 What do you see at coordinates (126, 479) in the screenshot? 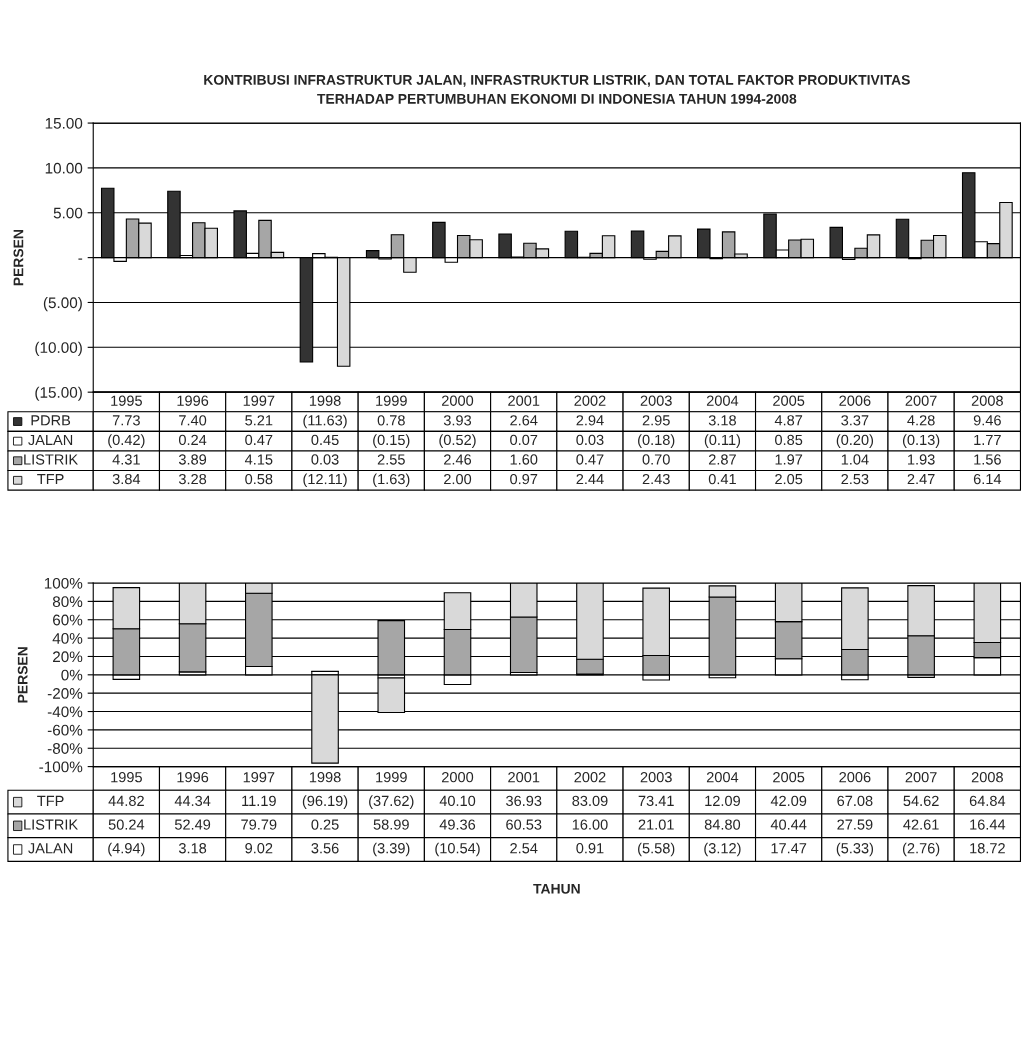
I see `data-label: 3.84` at bounding box center [126, 479].